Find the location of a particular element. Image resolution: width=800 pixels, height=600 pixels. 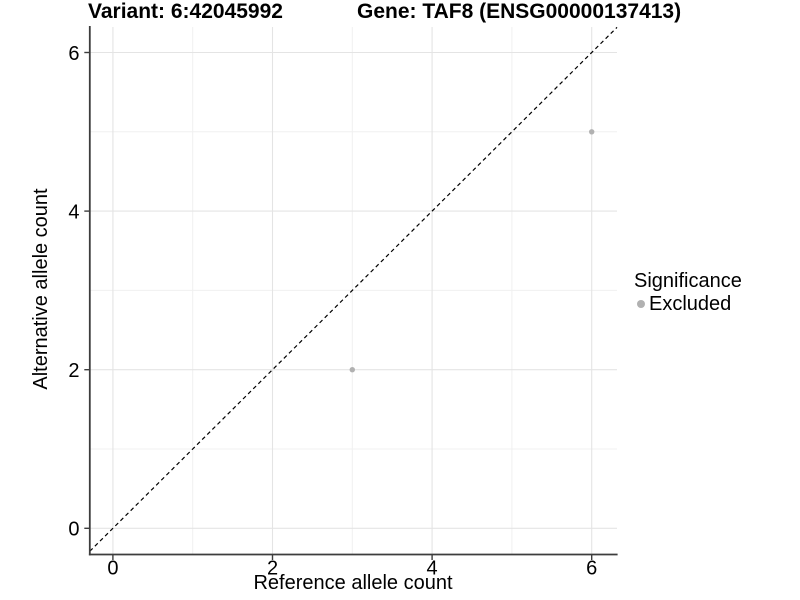

y-axis-title: Alternative allele count is located at coordinates (41, 289).